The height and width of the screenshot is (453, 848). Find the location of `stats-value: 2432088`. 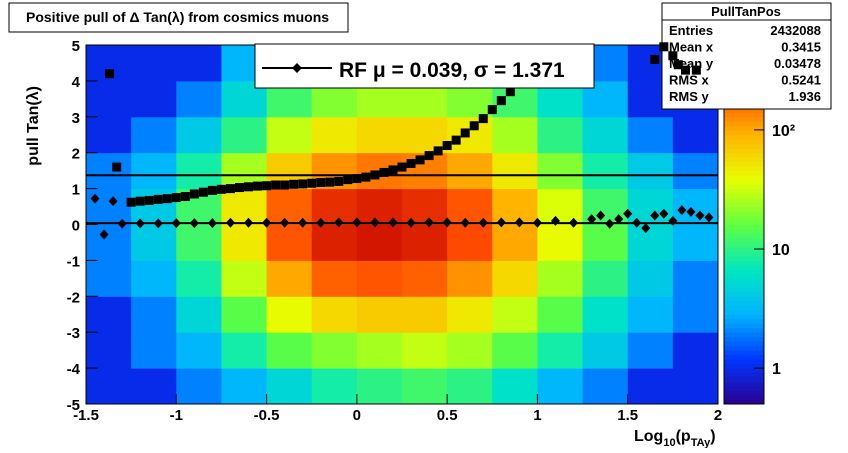

stats-value: 2432088 is located at coordinates (795, 30).